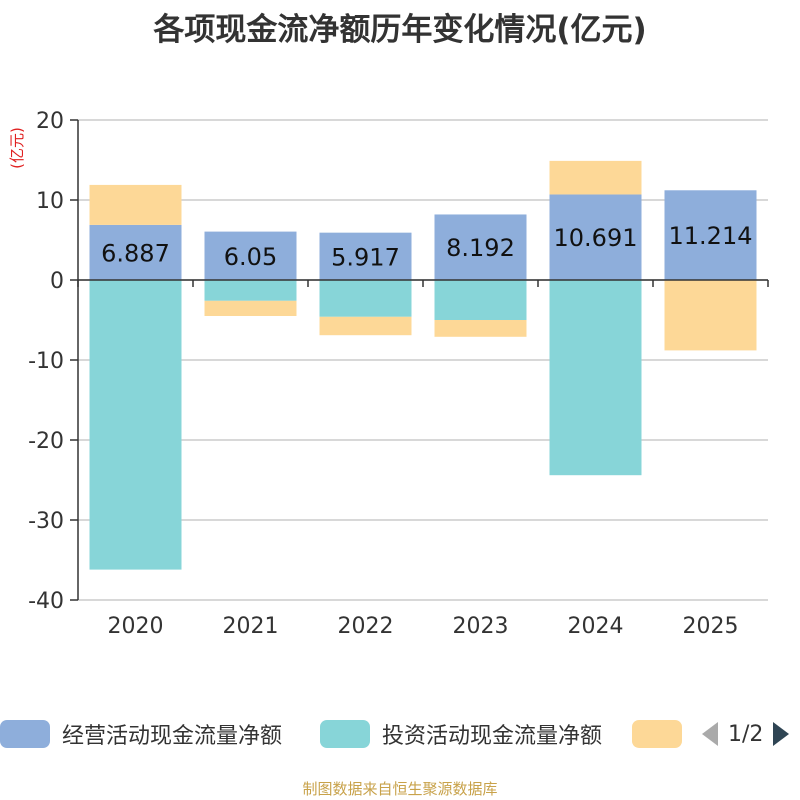 The height and width of the screenshot is (800, 800). I want to click on legend-swatch-financing, so click(657, 734).